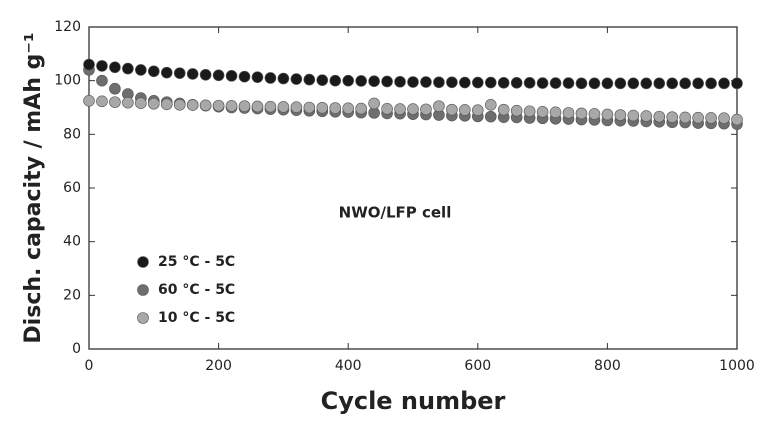 This screenshot has width=769, height=427. What do you see at coordinates (737, 366) in the screenshot?
I see `x-tick-label: 1000` at bounding box center [737, 366].